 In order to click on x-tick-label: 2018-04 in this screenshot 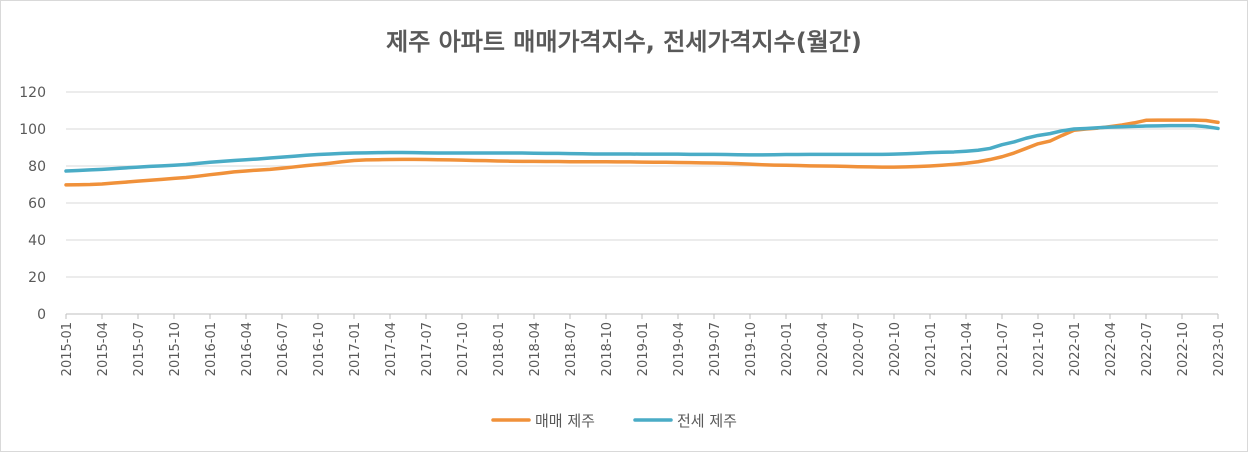, I will do `click(535, 349)`.